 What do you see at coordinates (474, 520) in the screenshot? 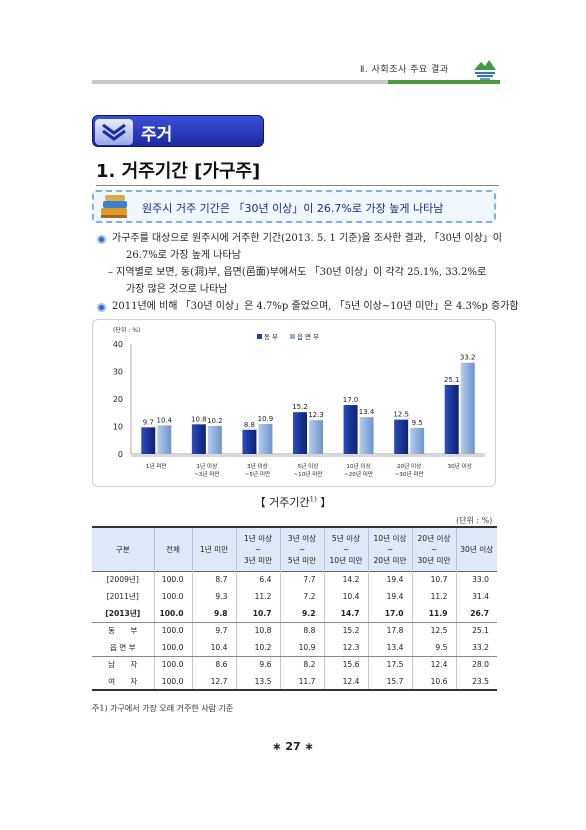
I see `table-unit: (단위 : %)` at bounding box center [474, 520].